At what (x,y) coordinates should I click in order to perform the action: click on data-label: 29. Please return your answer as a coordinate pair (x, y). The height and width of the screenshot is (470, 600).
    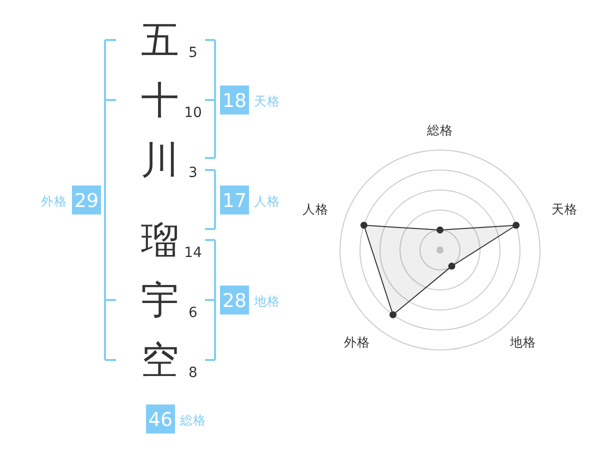
    Looking at the image, I should click on (86, 201).